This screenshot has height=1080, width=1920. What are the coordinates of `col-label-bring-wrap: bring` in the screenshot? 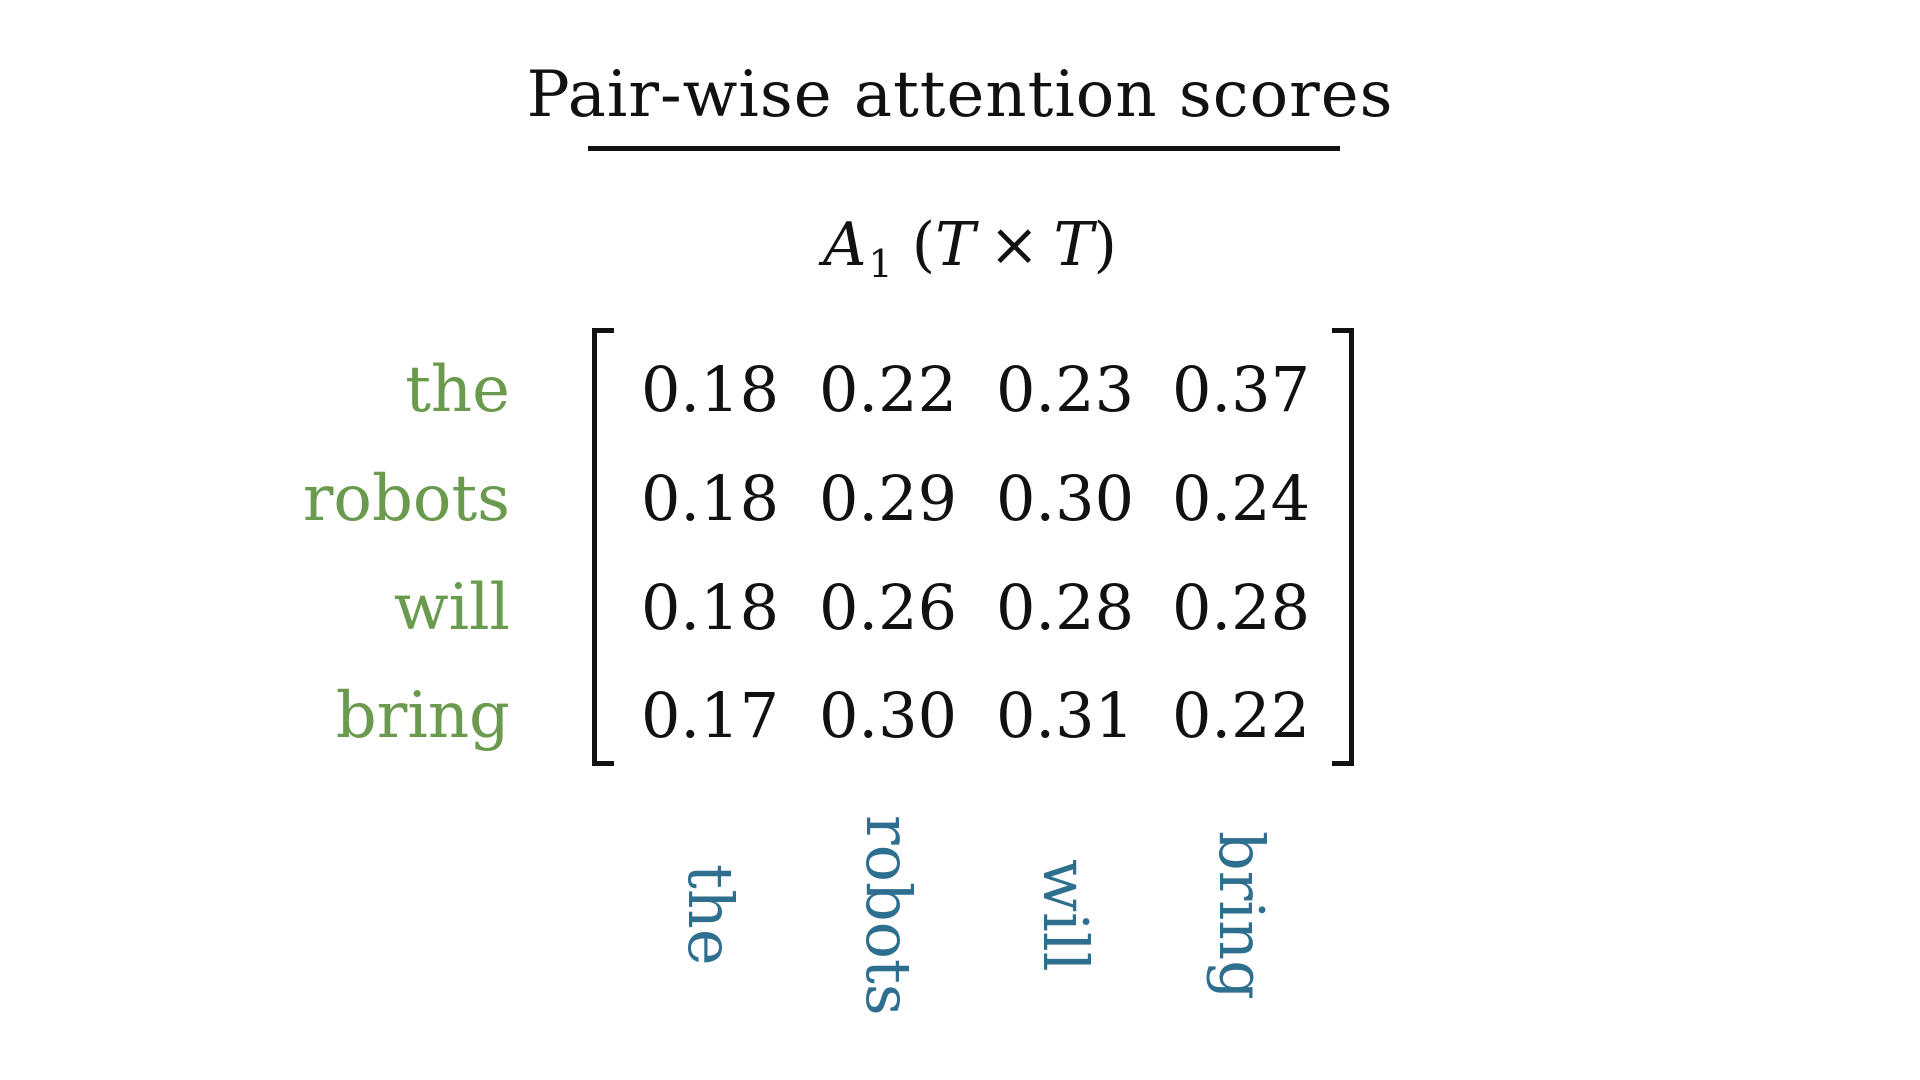 It's located at (1241, 915).